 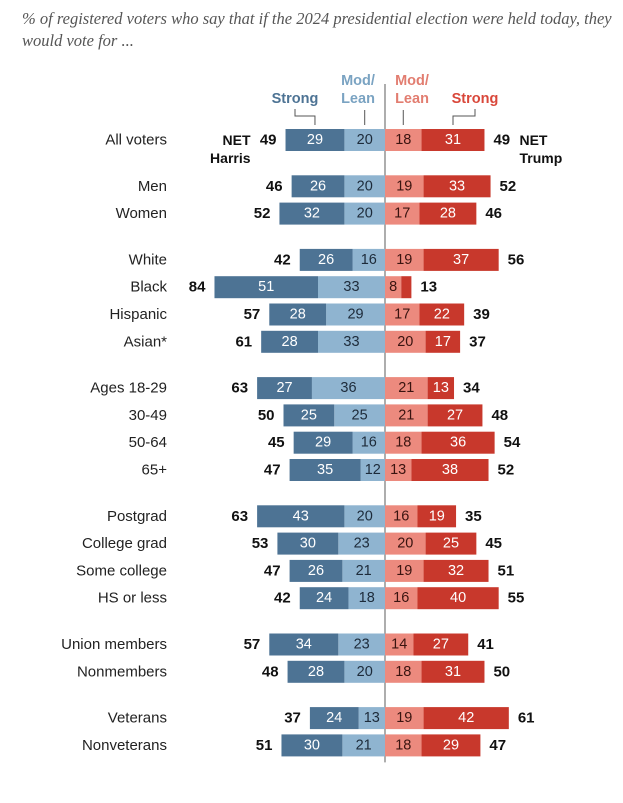 What do you see at coordinates (311, 598) in the screenshot?
I see `chart-row: HS or less 24 18 16 40 42 55` at bounding box center [311, 598].